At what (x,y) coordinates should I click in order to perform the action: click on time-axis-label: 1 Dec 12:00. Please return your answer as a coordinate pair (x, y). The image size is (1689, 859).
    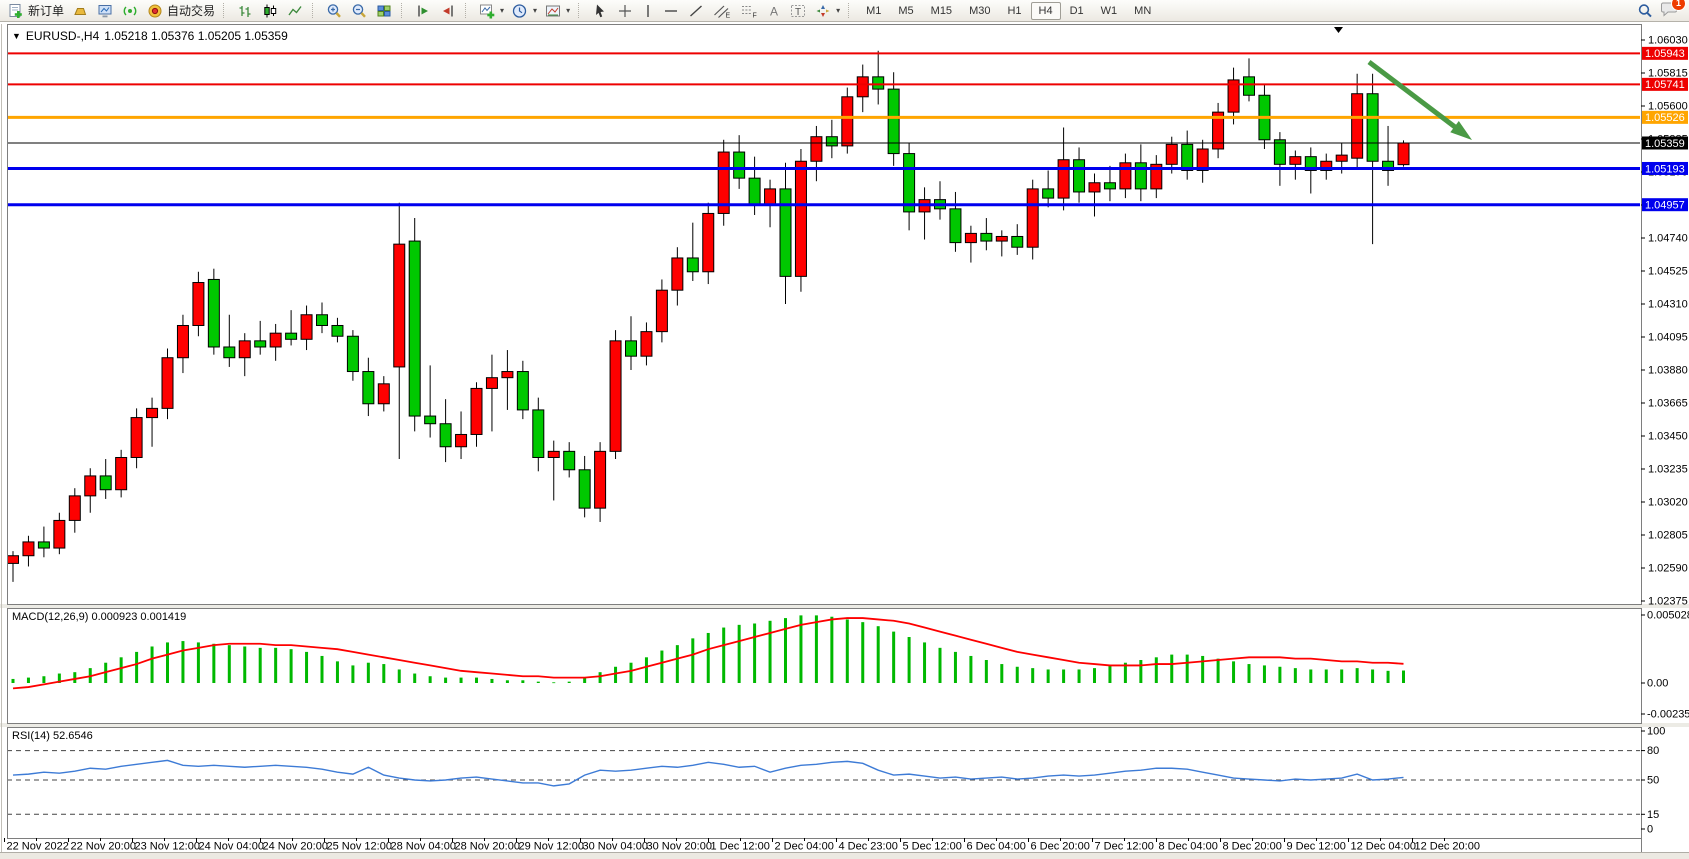
    Looking at the image, I should click on (740, 847).